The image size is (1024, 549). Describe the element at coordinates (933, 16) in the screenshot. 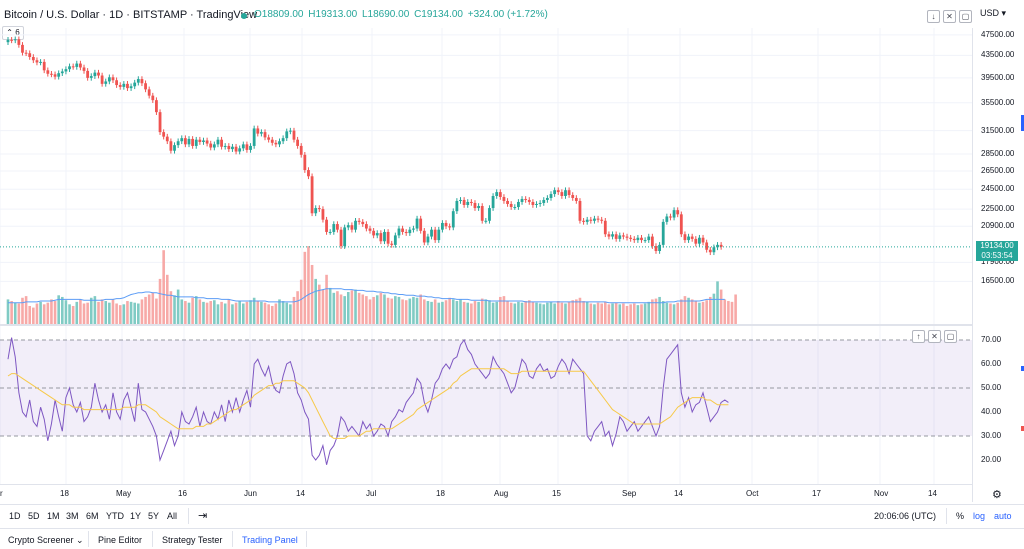

I see `arrow-down-icon: ↓` at that location.